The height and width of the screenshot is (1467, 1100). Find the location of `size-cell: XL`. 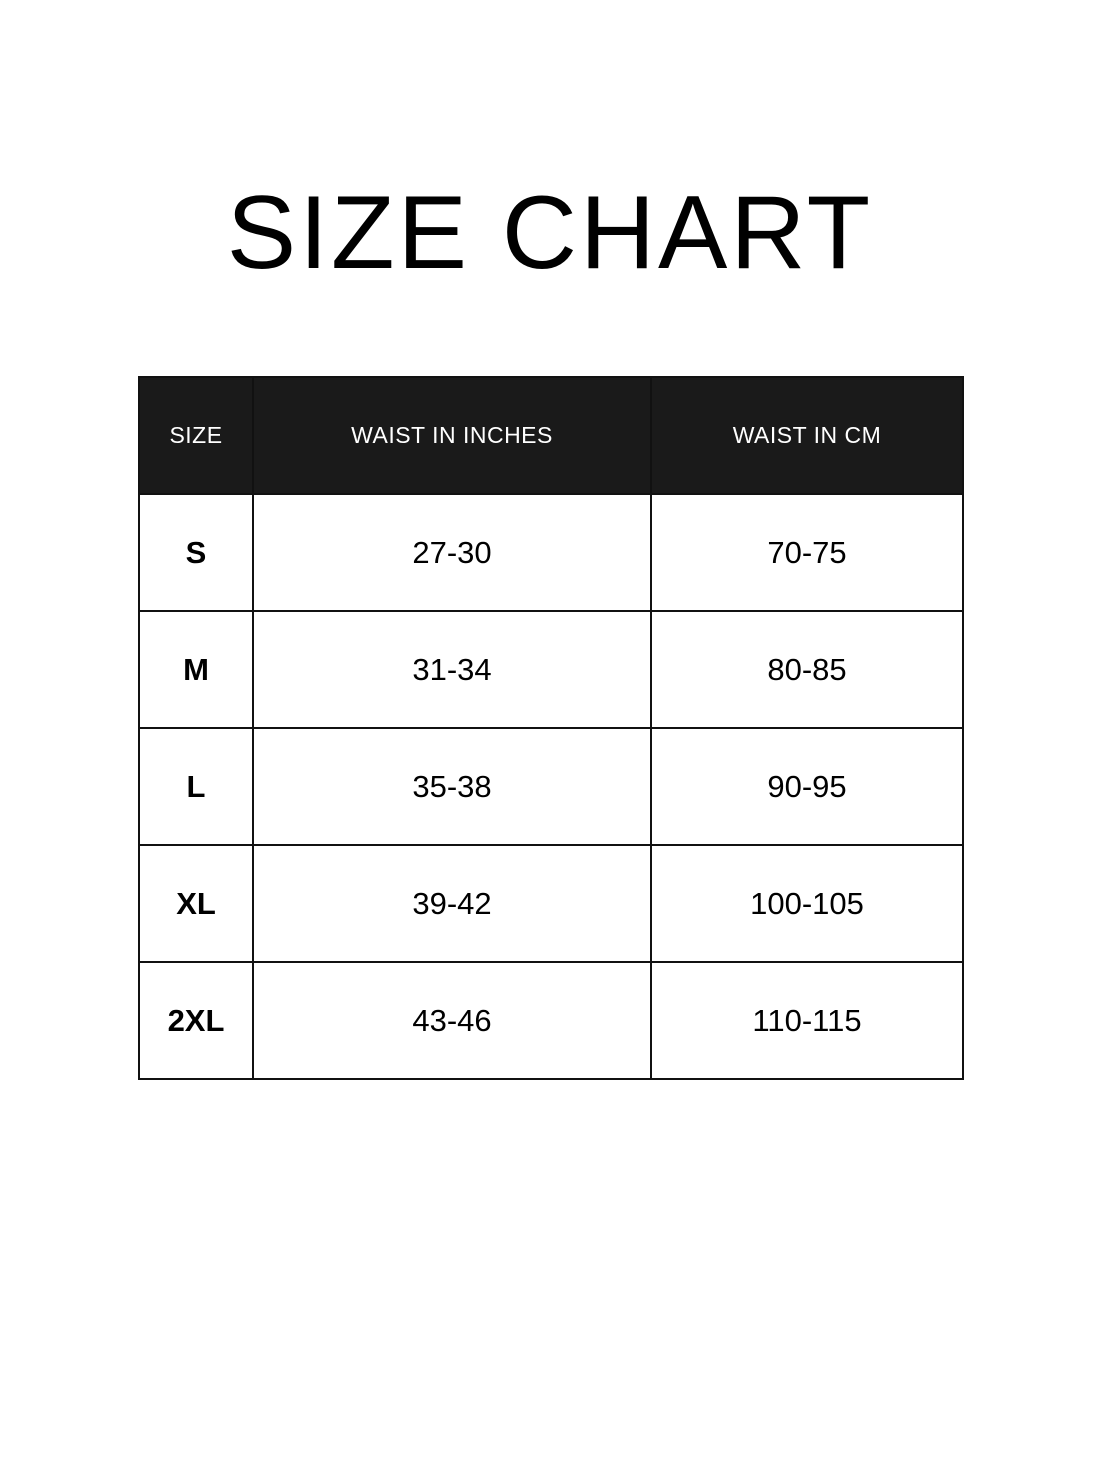

size-cell: XL is located at coordinates (196, 903).